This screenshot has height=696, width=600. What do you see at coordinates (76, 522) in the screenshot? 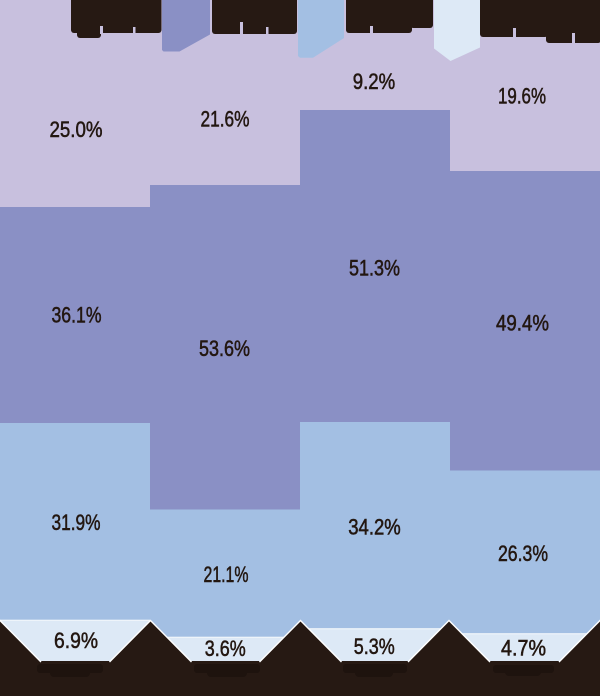
I see `svg-text: 31.9%` at bounding box center [76, 522].